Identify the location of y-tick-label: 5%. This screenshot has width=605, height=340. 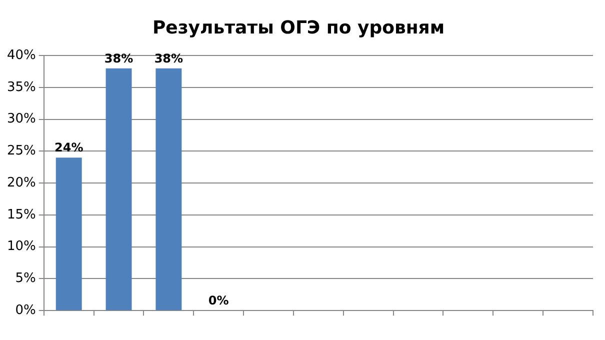
(25, 278).